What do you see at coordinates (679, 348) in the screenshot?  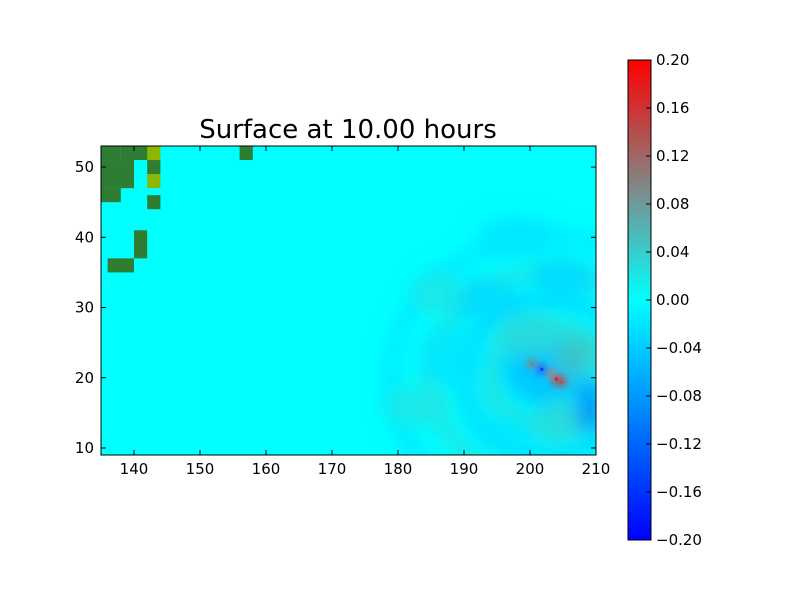 I see `colorbar-tick-label: −0.04` at bounding box center [679, 348].